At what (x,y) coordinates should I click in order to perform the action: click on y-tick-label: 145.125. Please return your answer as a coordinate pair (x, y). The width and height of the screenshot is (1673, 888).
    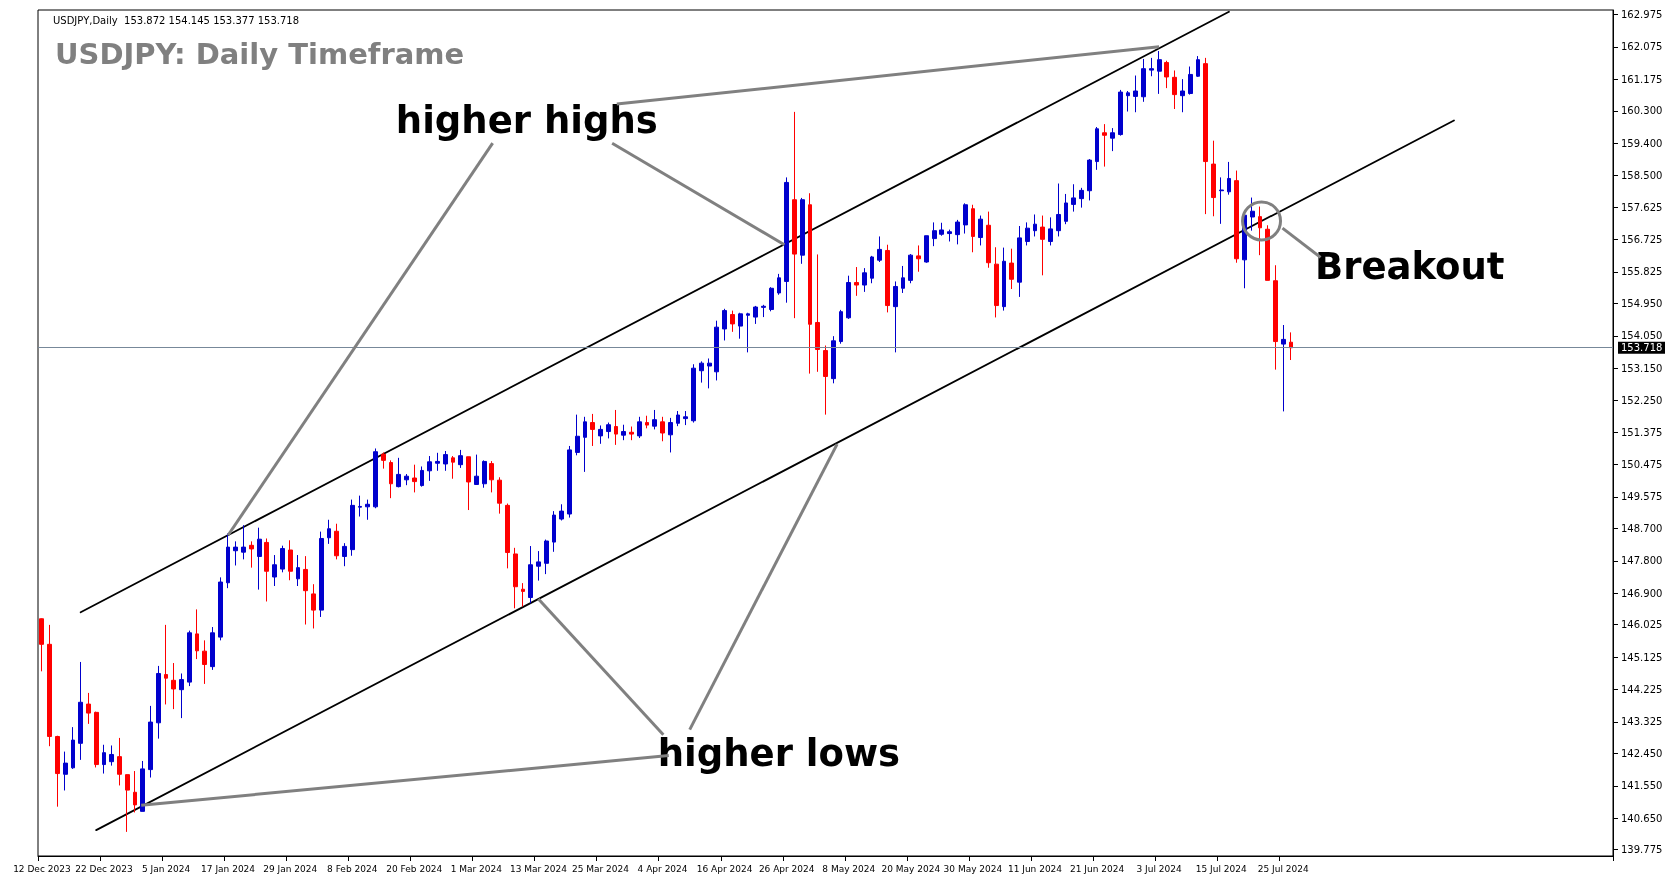
    Looking at the image, I should click on (1642, 657).